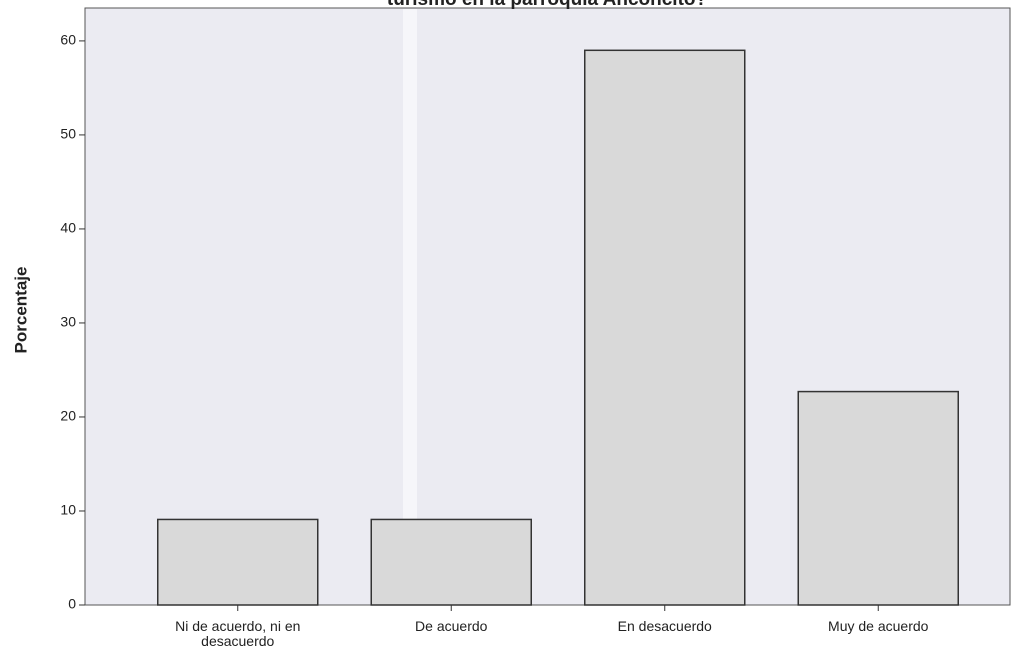 Image resolution: width=1019 pixels, height=655 pixels. Describe the element at coordinates (238, 633) in the screenshot. I see `x-tick-label: Ni de acuerdo, ni en desacuerdo` at that location.